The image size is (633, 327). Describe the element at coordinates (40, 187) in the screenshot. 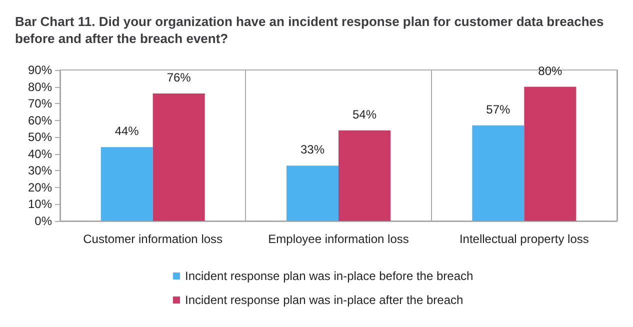

I see `y-tick-label: 20%` at that location.